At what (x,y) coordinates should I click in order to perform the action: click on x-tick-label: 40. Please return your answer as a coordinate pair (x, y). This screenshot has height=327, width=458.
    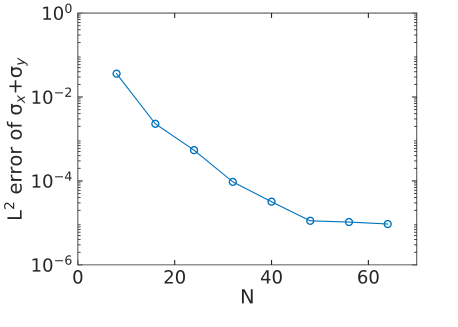
    Looking at the image, I should click on (271, 277).